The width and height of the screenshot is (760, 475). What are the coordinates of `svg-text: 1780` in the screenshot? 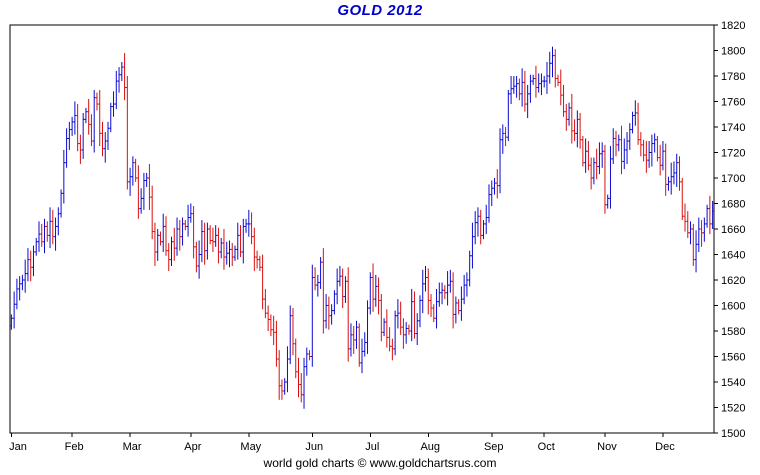 It's located at (733, 77).